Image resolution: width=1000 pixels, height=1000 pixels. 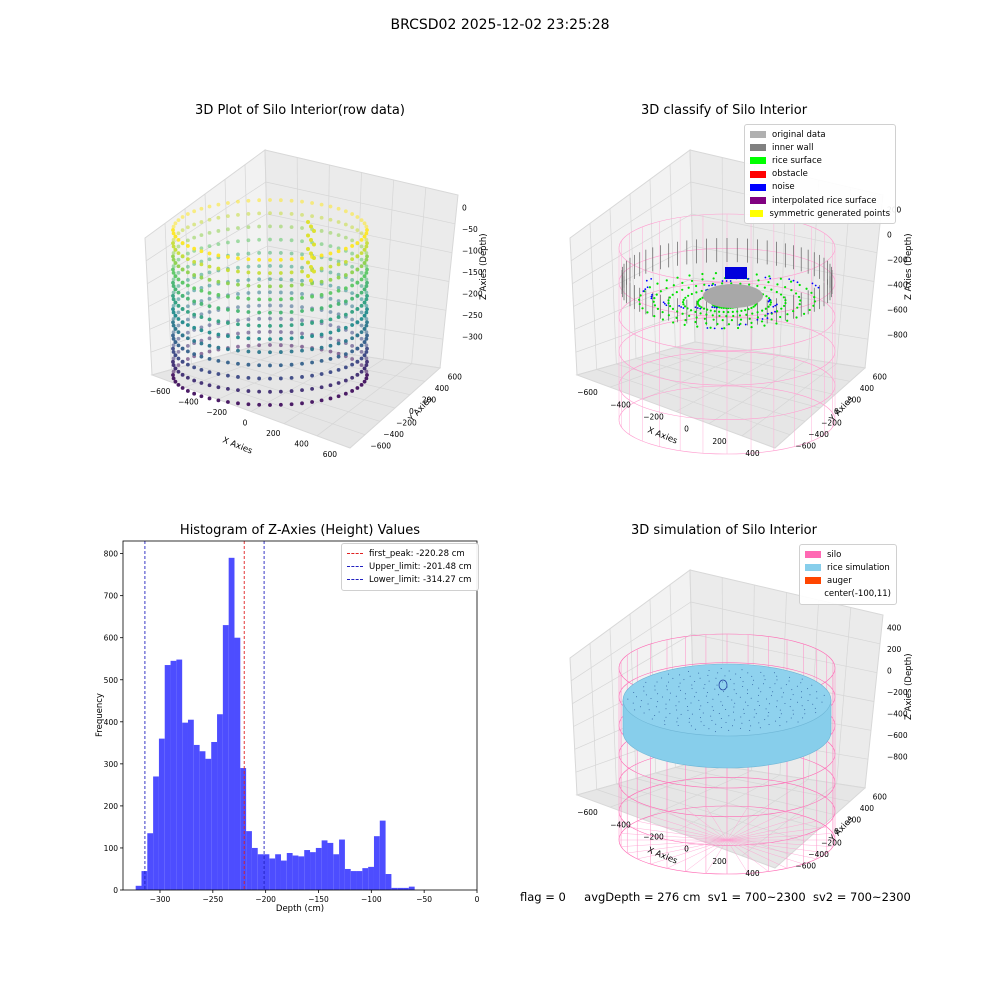 What do you see at coordinates (424, 899) in the screenshot?
I see `x-tick-label: −50` at bounding box center [424, 899].